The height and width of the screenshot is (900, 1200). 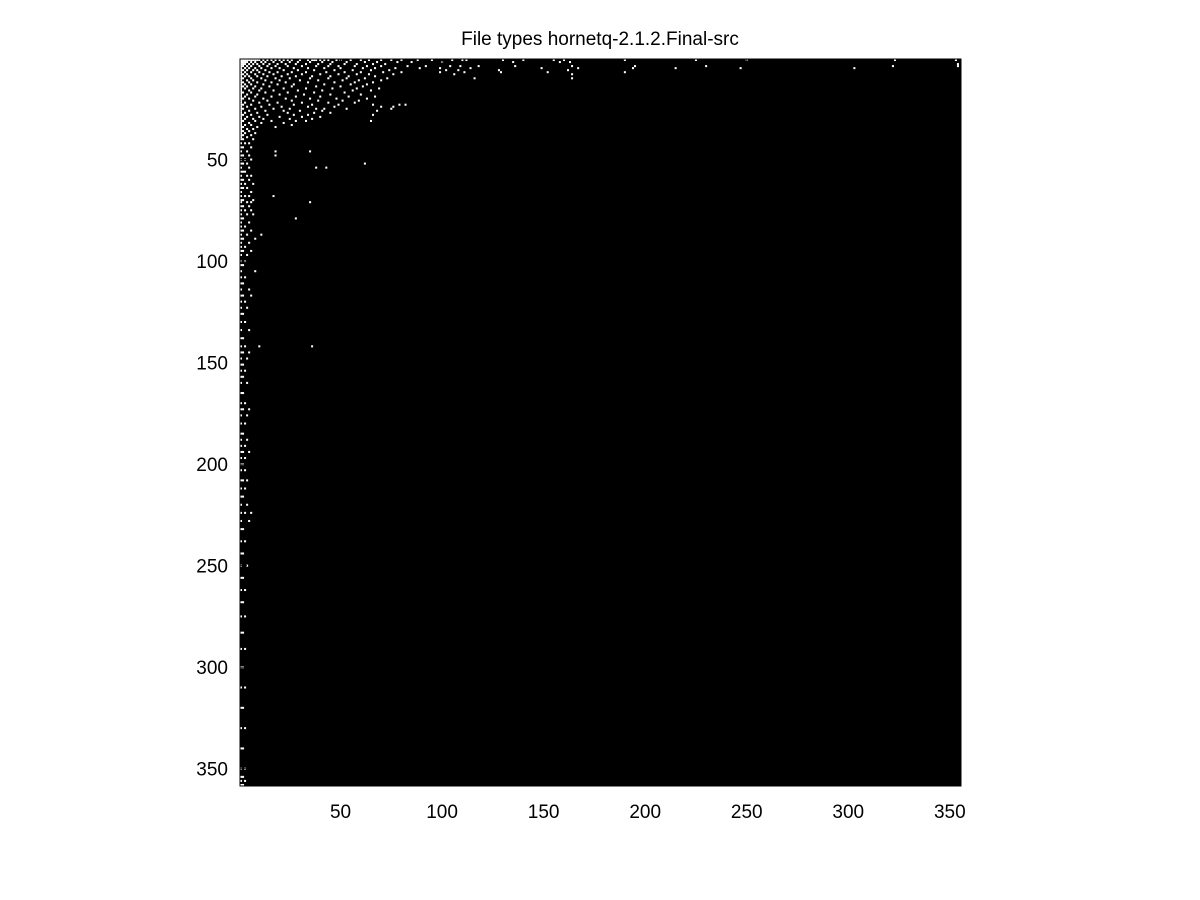 What do you see at coordinates (848, 812) in the screenshot?
I see `x-tick-label: 300` at bounding box center [848, 812].